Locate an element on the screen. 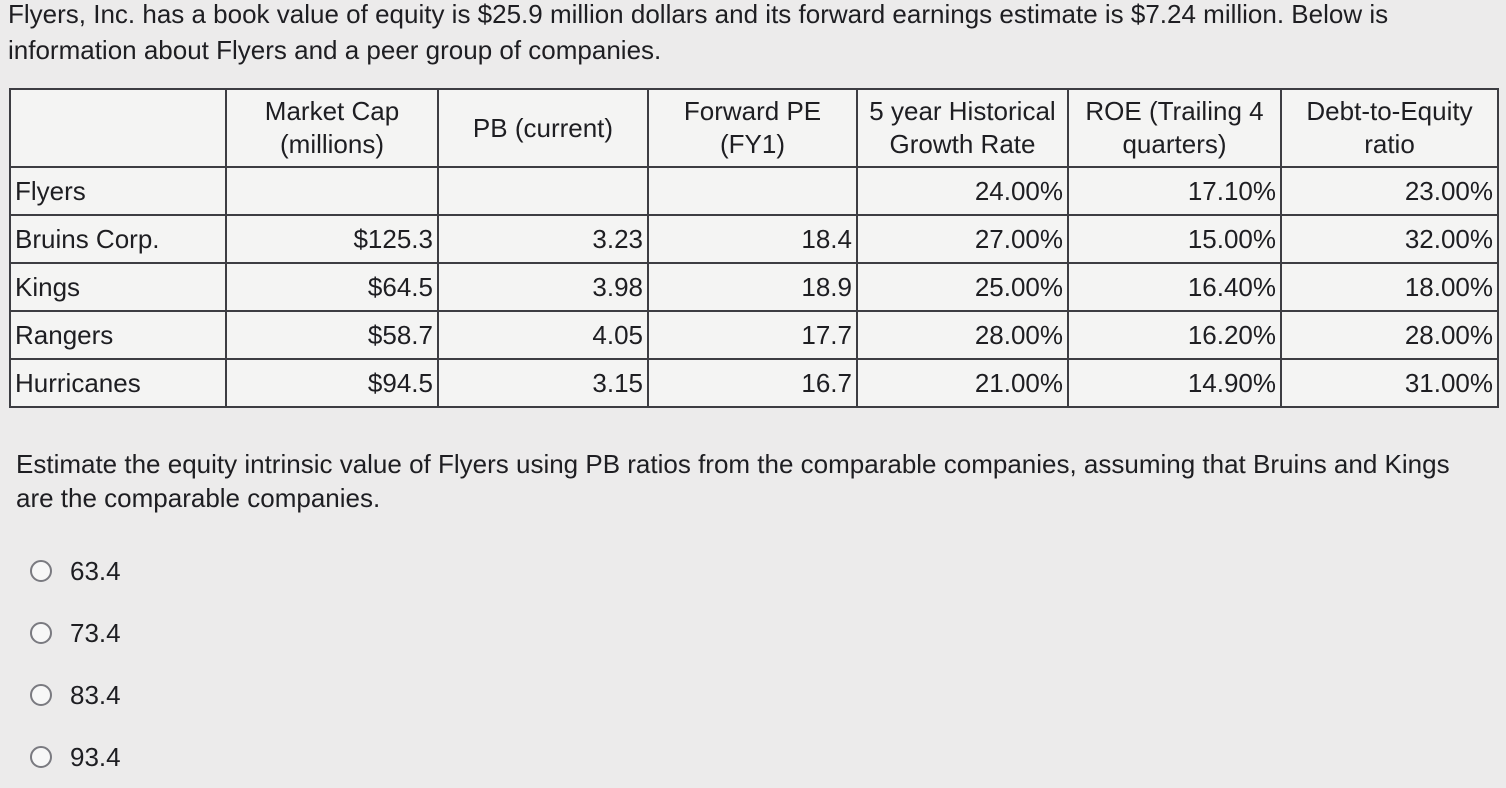 This screenshot has height=788, width=1506. table-header-cell: 5 year Historical Growth Rate is located at coordinates (962, 128).